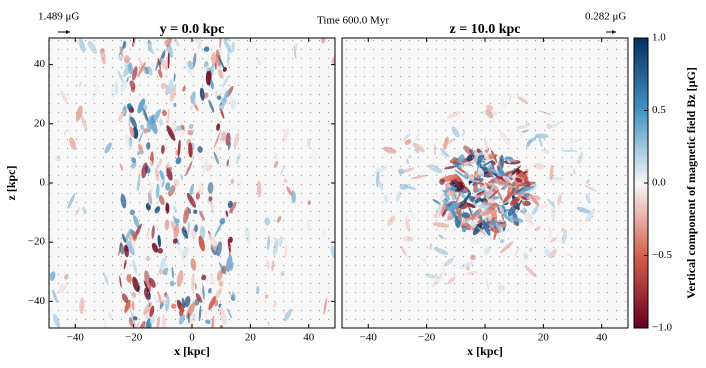 The image size is (706, 368). What do you see at coordinates (353, 21) in the screenshot?
I see `figure-title: Time 600.0 Myr` at bounding box center [353, 21].